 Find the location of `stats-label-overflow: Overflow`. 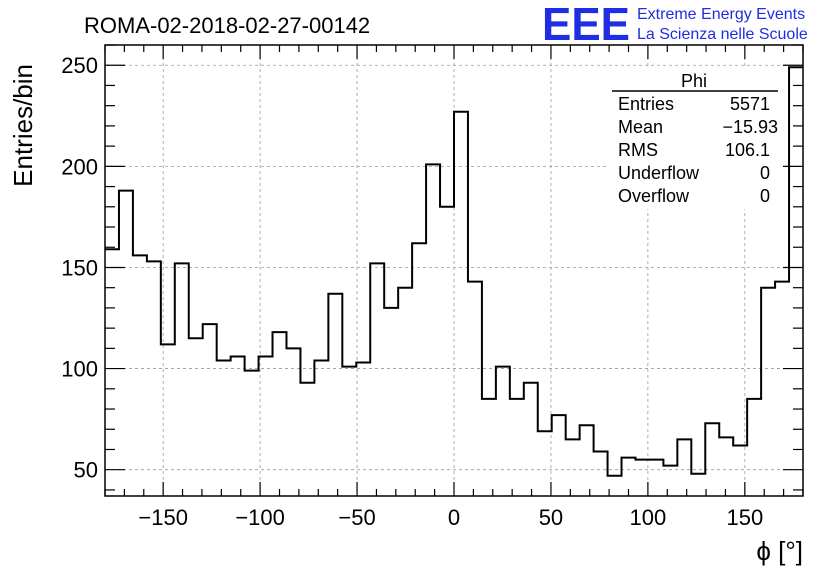

stats-label-overflow: Overflow is located at coordinates (654, 196).